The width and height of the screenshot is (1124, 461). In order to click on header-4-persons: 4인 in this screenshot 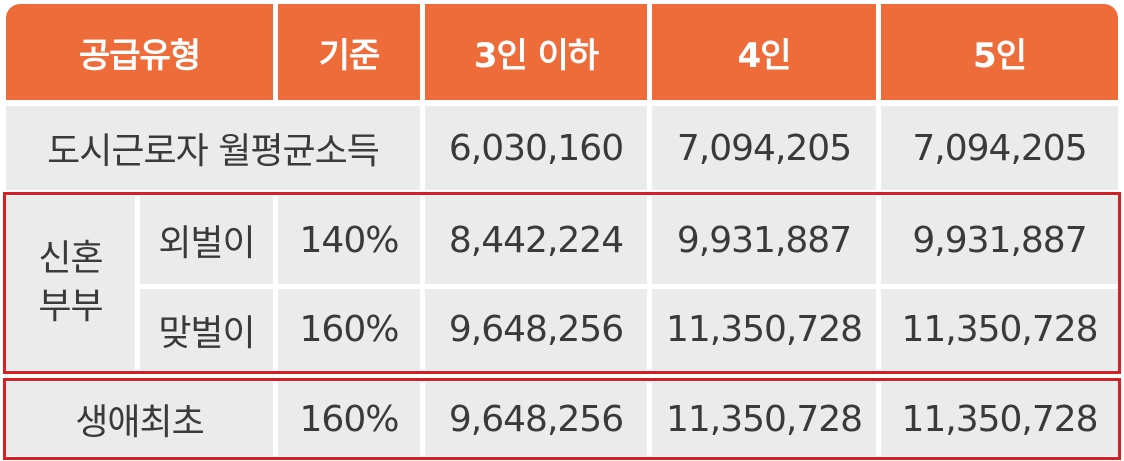, I will do `click(764, 52)`.